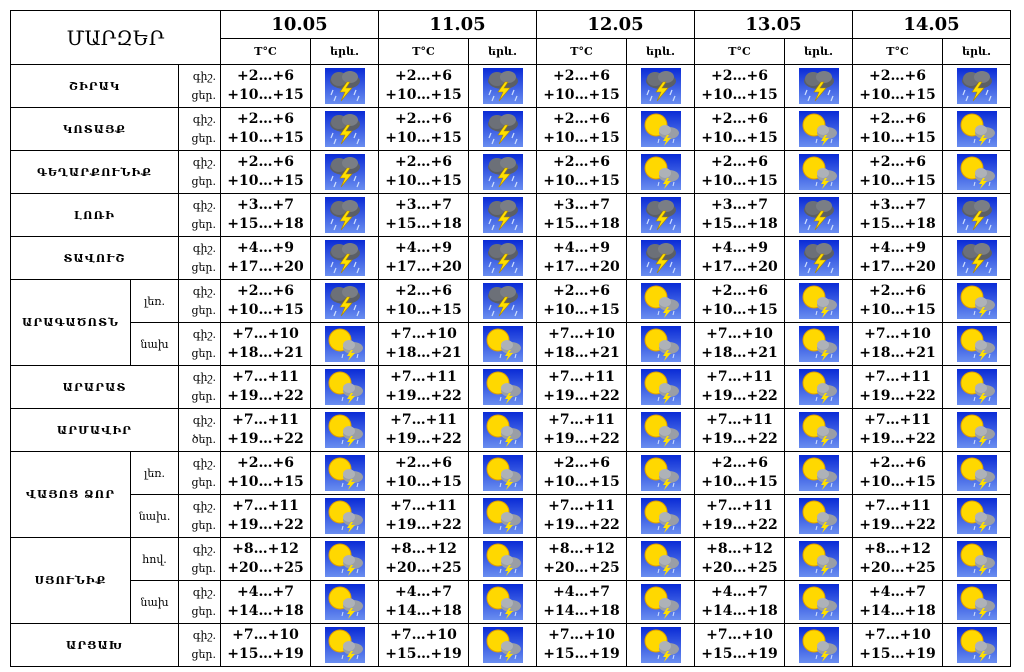 The image size is (1024, 672). What do you see at coordinates (300, 24) in the screenshot?
I see `date: 10.05` at bounding box center [300, 24].